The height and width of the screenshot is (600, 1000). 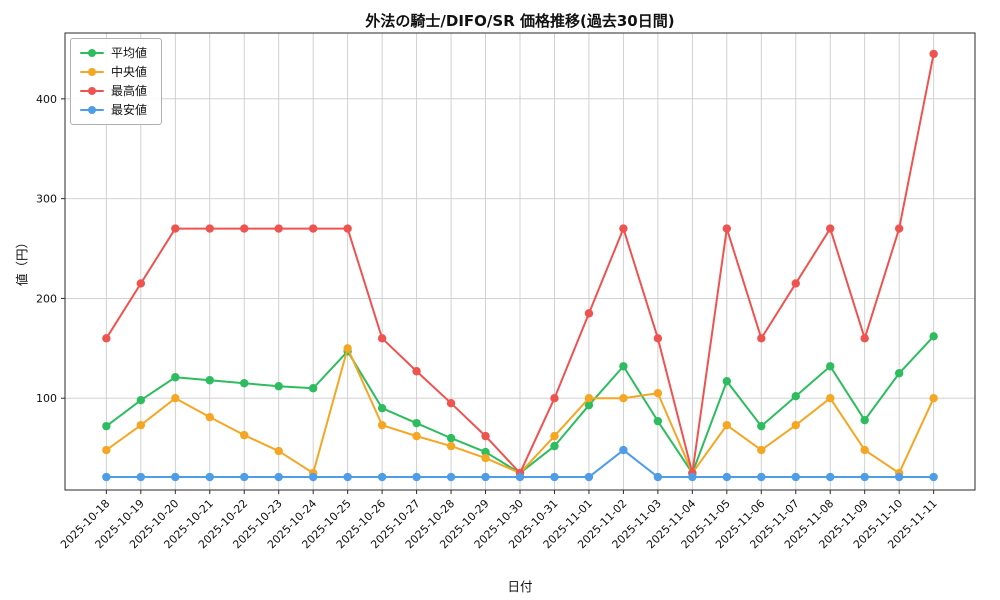 I want to click on legend-item-max: 最高値, so click(x=113, y=91).